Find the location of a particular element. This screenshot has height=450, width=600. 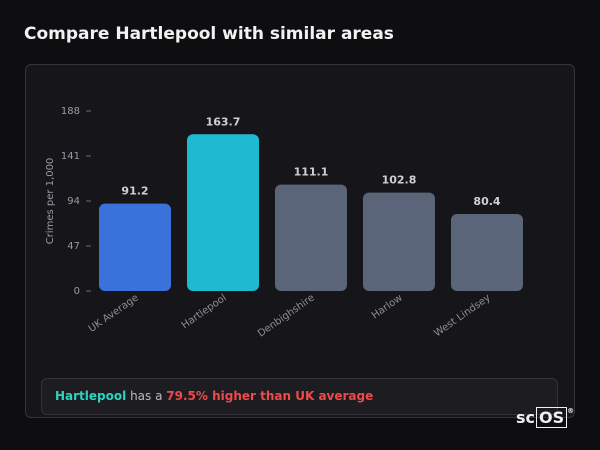

logo: sc OS ® is located at coordinates (545, 417).